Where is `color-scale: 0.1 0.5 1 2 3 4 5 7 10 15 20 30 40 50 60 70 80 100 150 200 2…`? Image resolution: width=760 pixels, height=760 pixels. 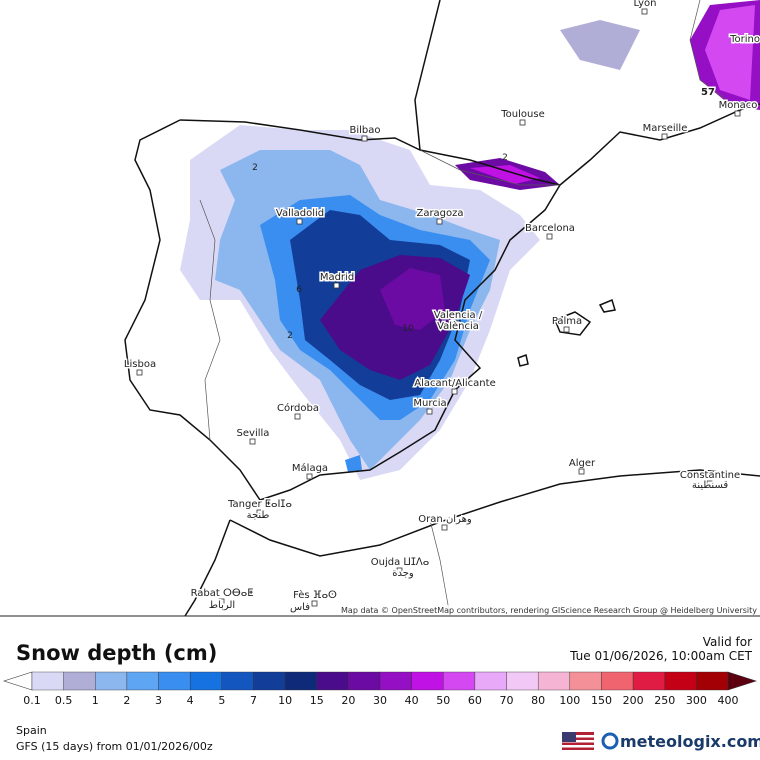
color-scale: 0.1 0.5 1 2 3 4 5 7 10 15 20 30 40 50 60 70 80 100 150 200 2… is located at coordinates (380, 689).